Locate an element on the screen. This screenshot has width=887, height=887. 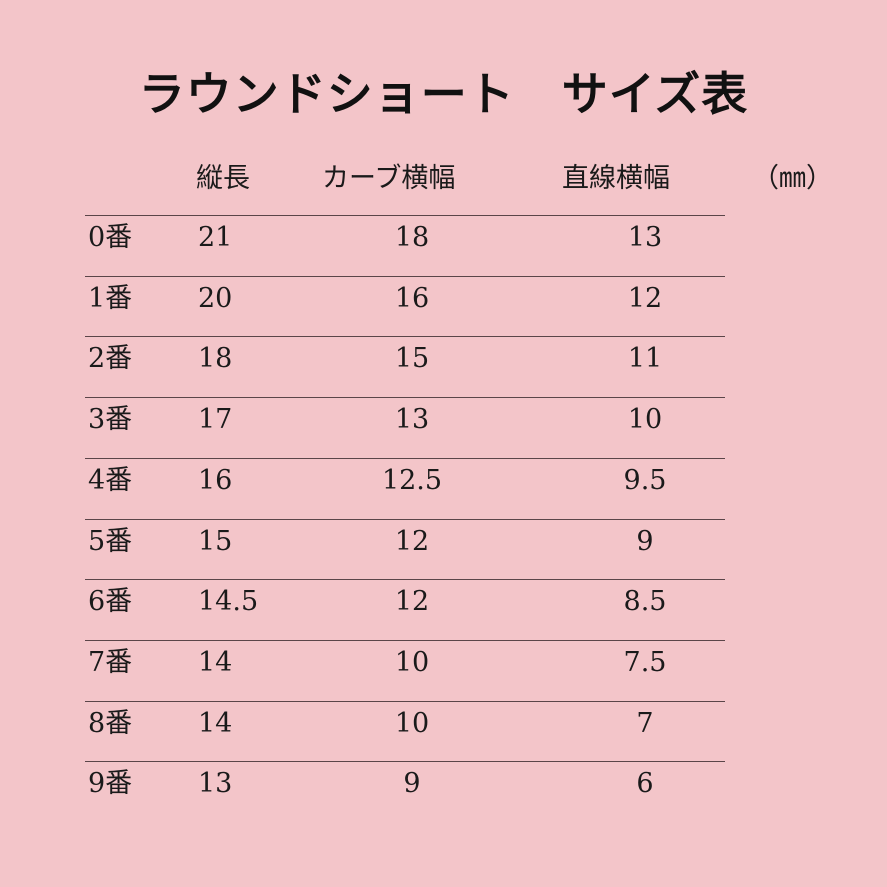
cell-straight-width: 7 is located at coordinates (645, 723).